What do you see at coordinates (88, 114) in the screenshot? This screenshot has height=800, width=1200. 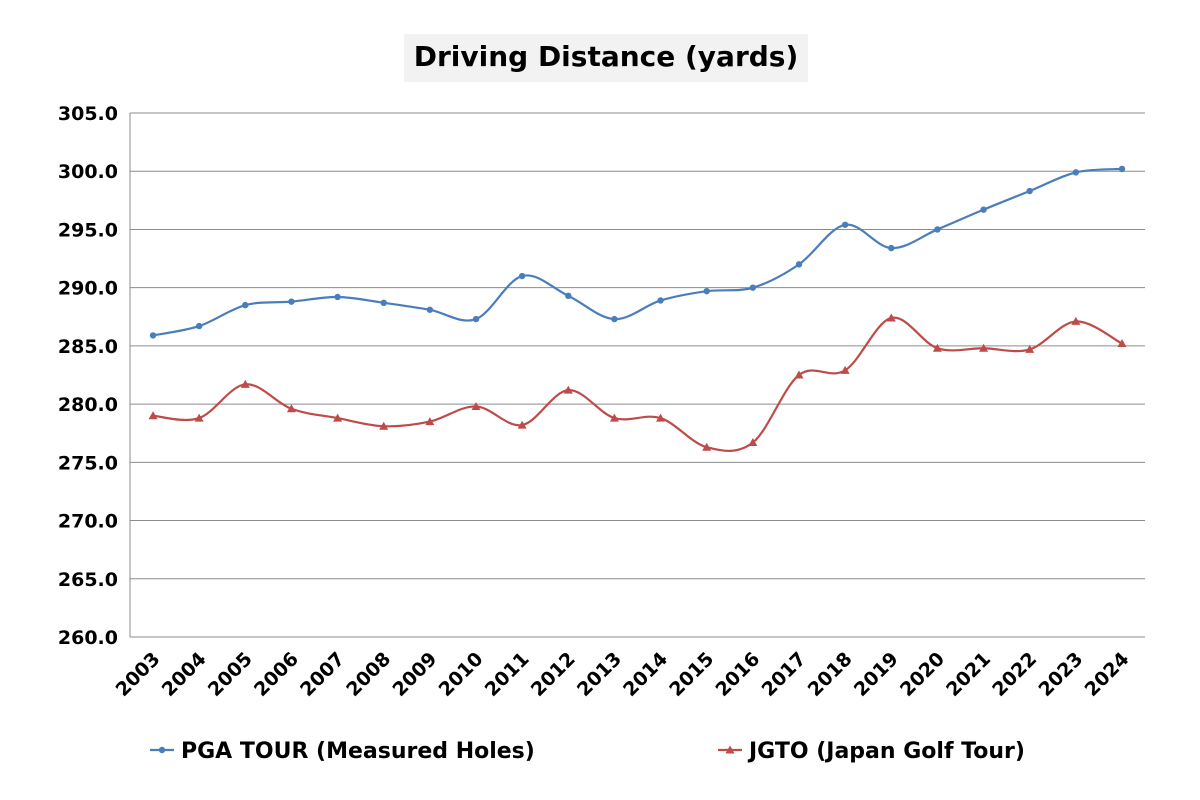 I see `y-tick-label: 305.0` at bounding box center [88, 114].